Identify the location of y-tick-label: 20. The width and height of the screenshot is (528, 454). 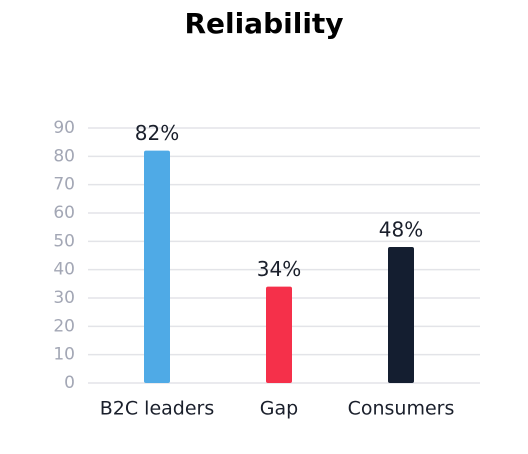
(64, 326).